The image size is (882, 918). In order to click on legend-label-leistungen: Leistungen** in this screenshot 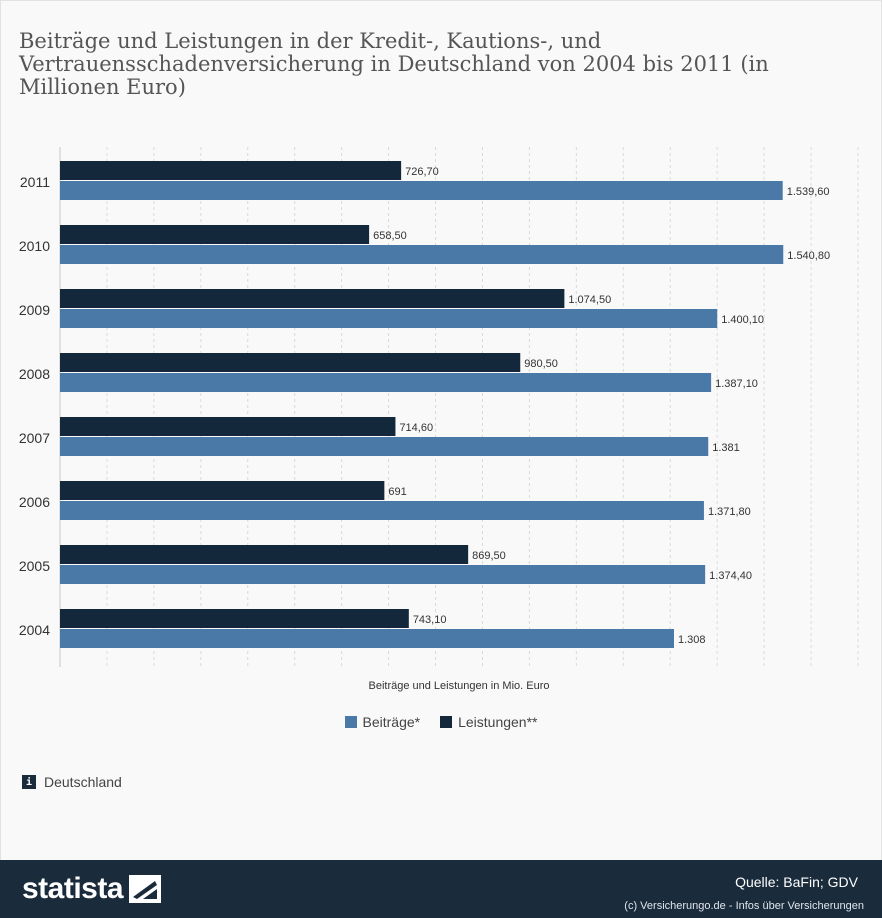, I will do `click(498, 722)`.